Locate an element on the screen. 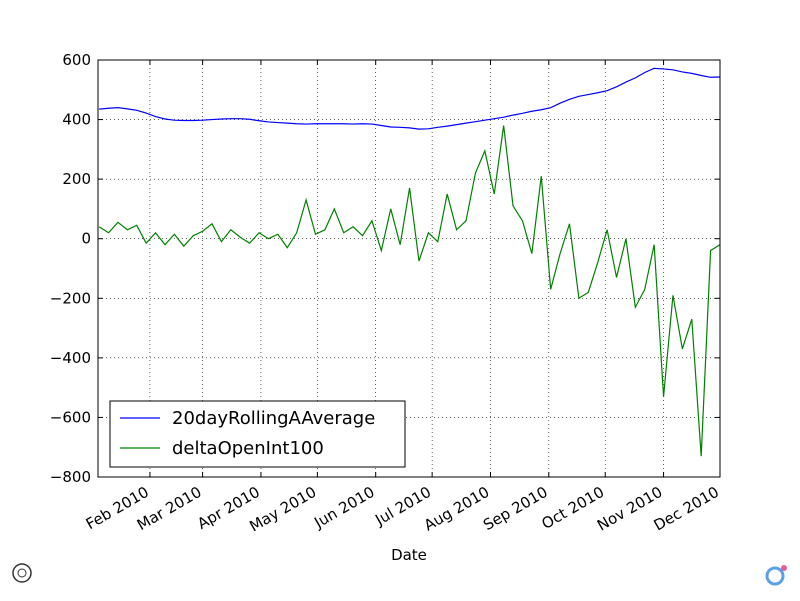  y-tick-label: 600 is located at coordinates (76, 60).